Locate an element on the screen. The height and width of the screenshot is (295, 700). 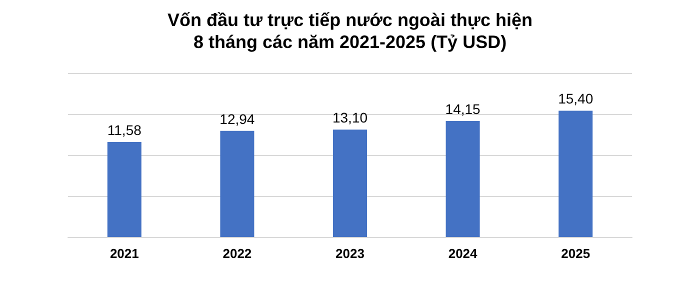
x-tick-label: 2024 is located at coordinates (463, 253).